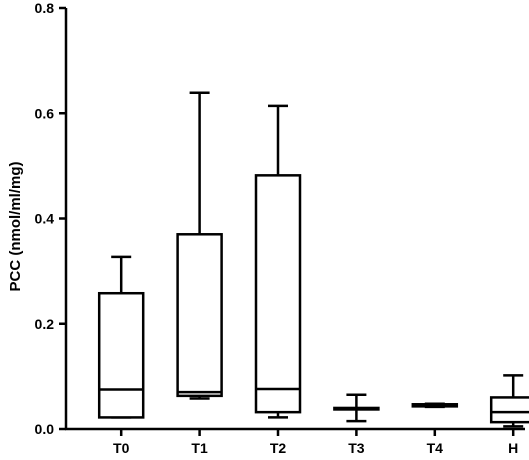 The height and width of the screenshot is (460, 529). What do you see at coordinates (513, 448) in the screenshot?
I see `x-tick-label: H` at bounding box center [513, 448].